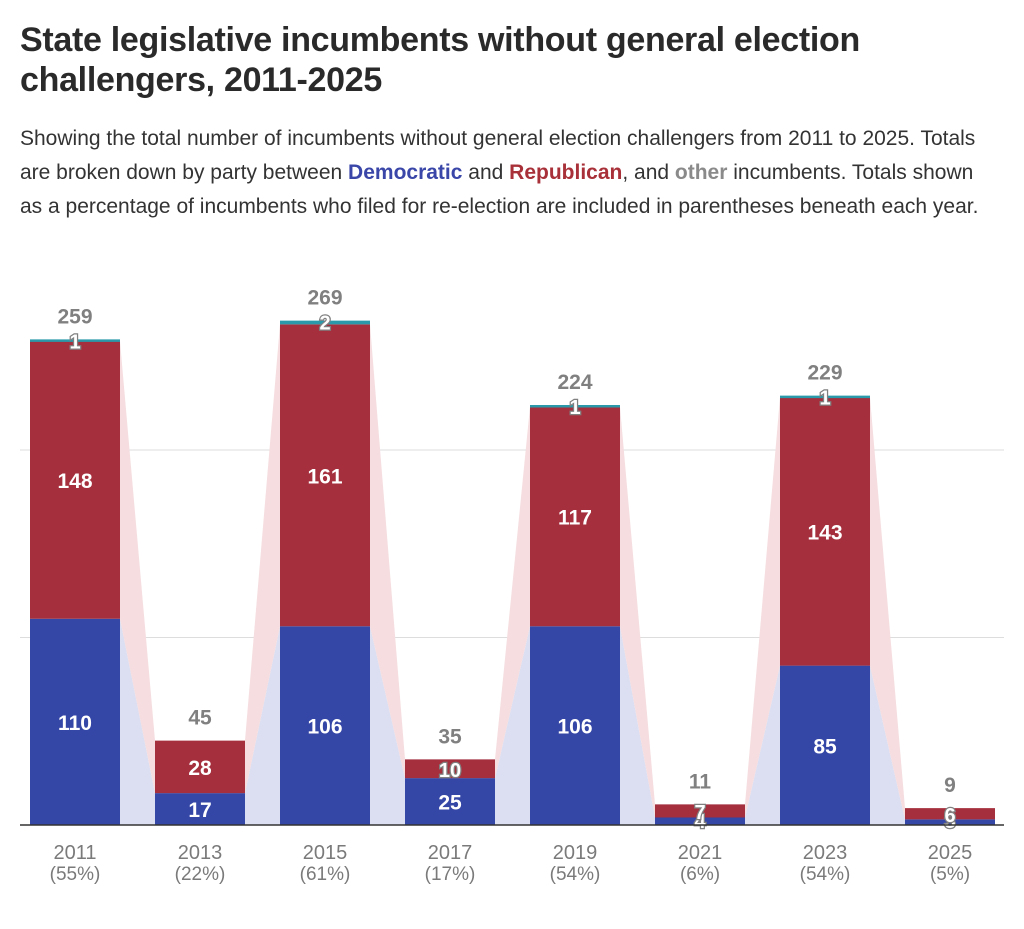 The height and width of the screenshot is (929, 1024). I want to click on legend-republican: Republican, so click(566, 172).